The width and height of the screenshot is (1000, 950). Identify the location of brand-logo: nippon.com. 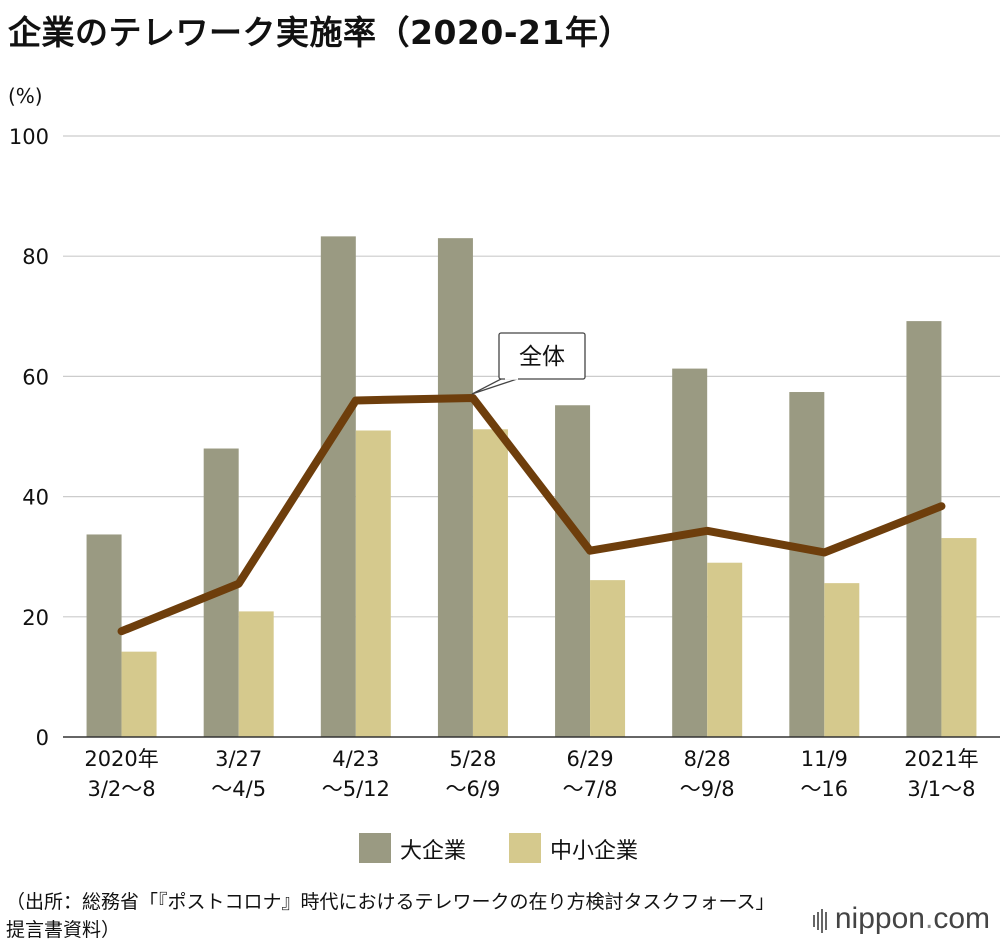
(901, 919).